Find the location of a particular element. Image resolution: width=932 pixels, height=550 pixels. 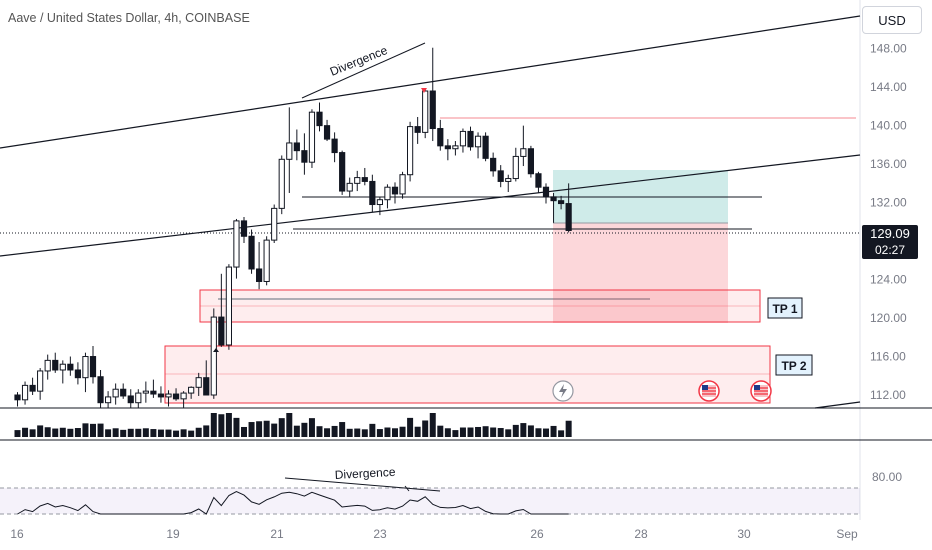

time-tick-label: 23 is located at coordinates (380, 534).